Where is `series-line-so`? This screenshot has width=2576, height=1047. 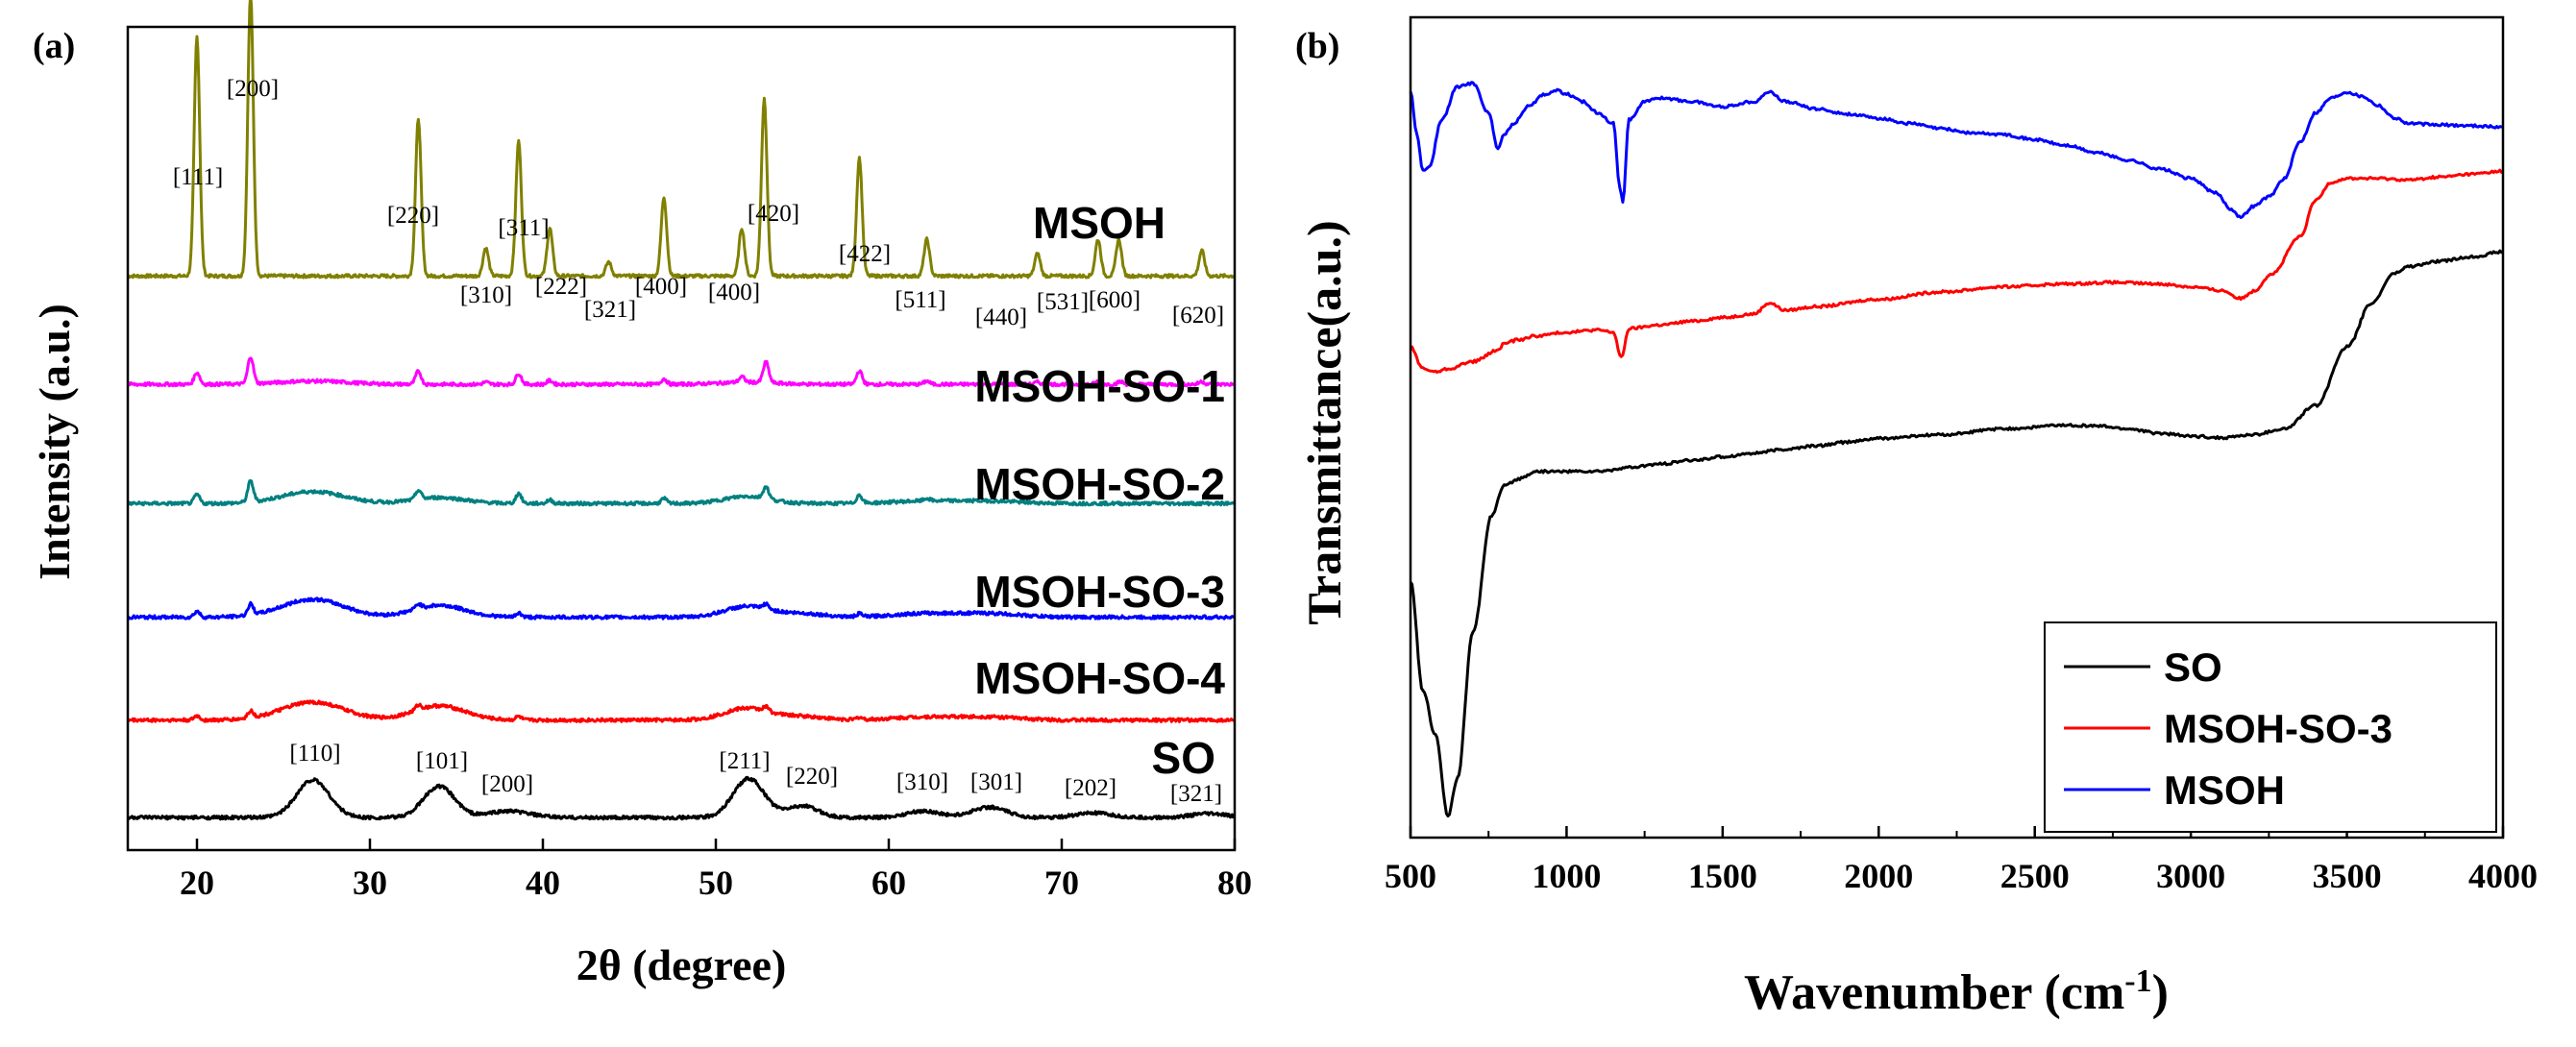
series-line-so is located at coordinates (681, 798).